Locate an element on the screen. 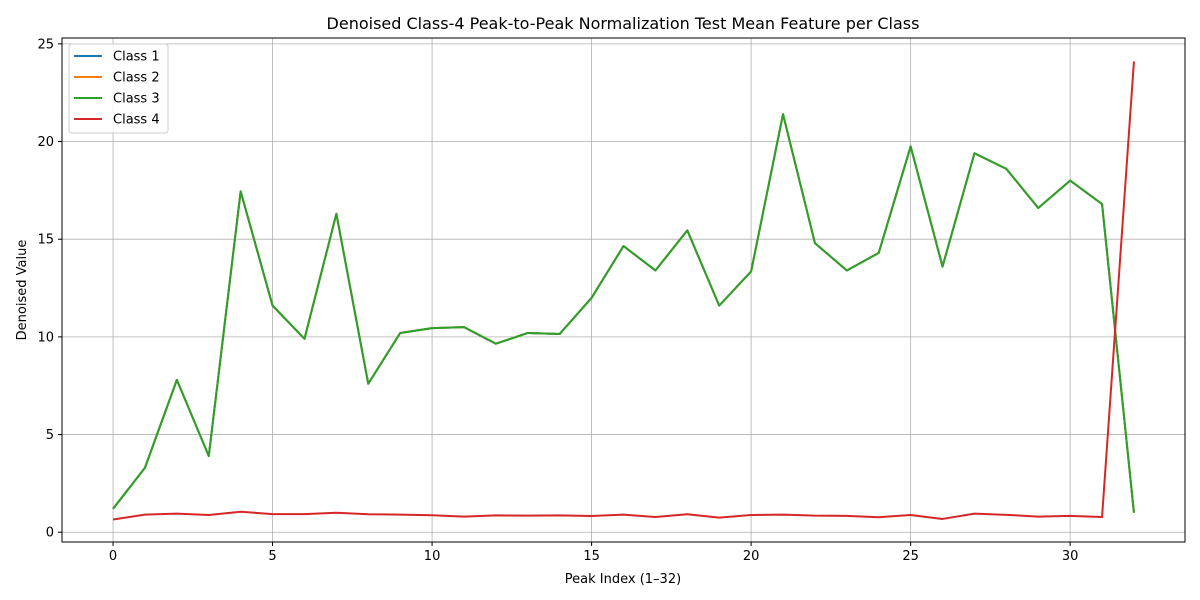 The height and width of the screenshot is (600, 1200). legend: Class 1 Class 2 Class 3 Class 4 is located at coordinates (118, 88).